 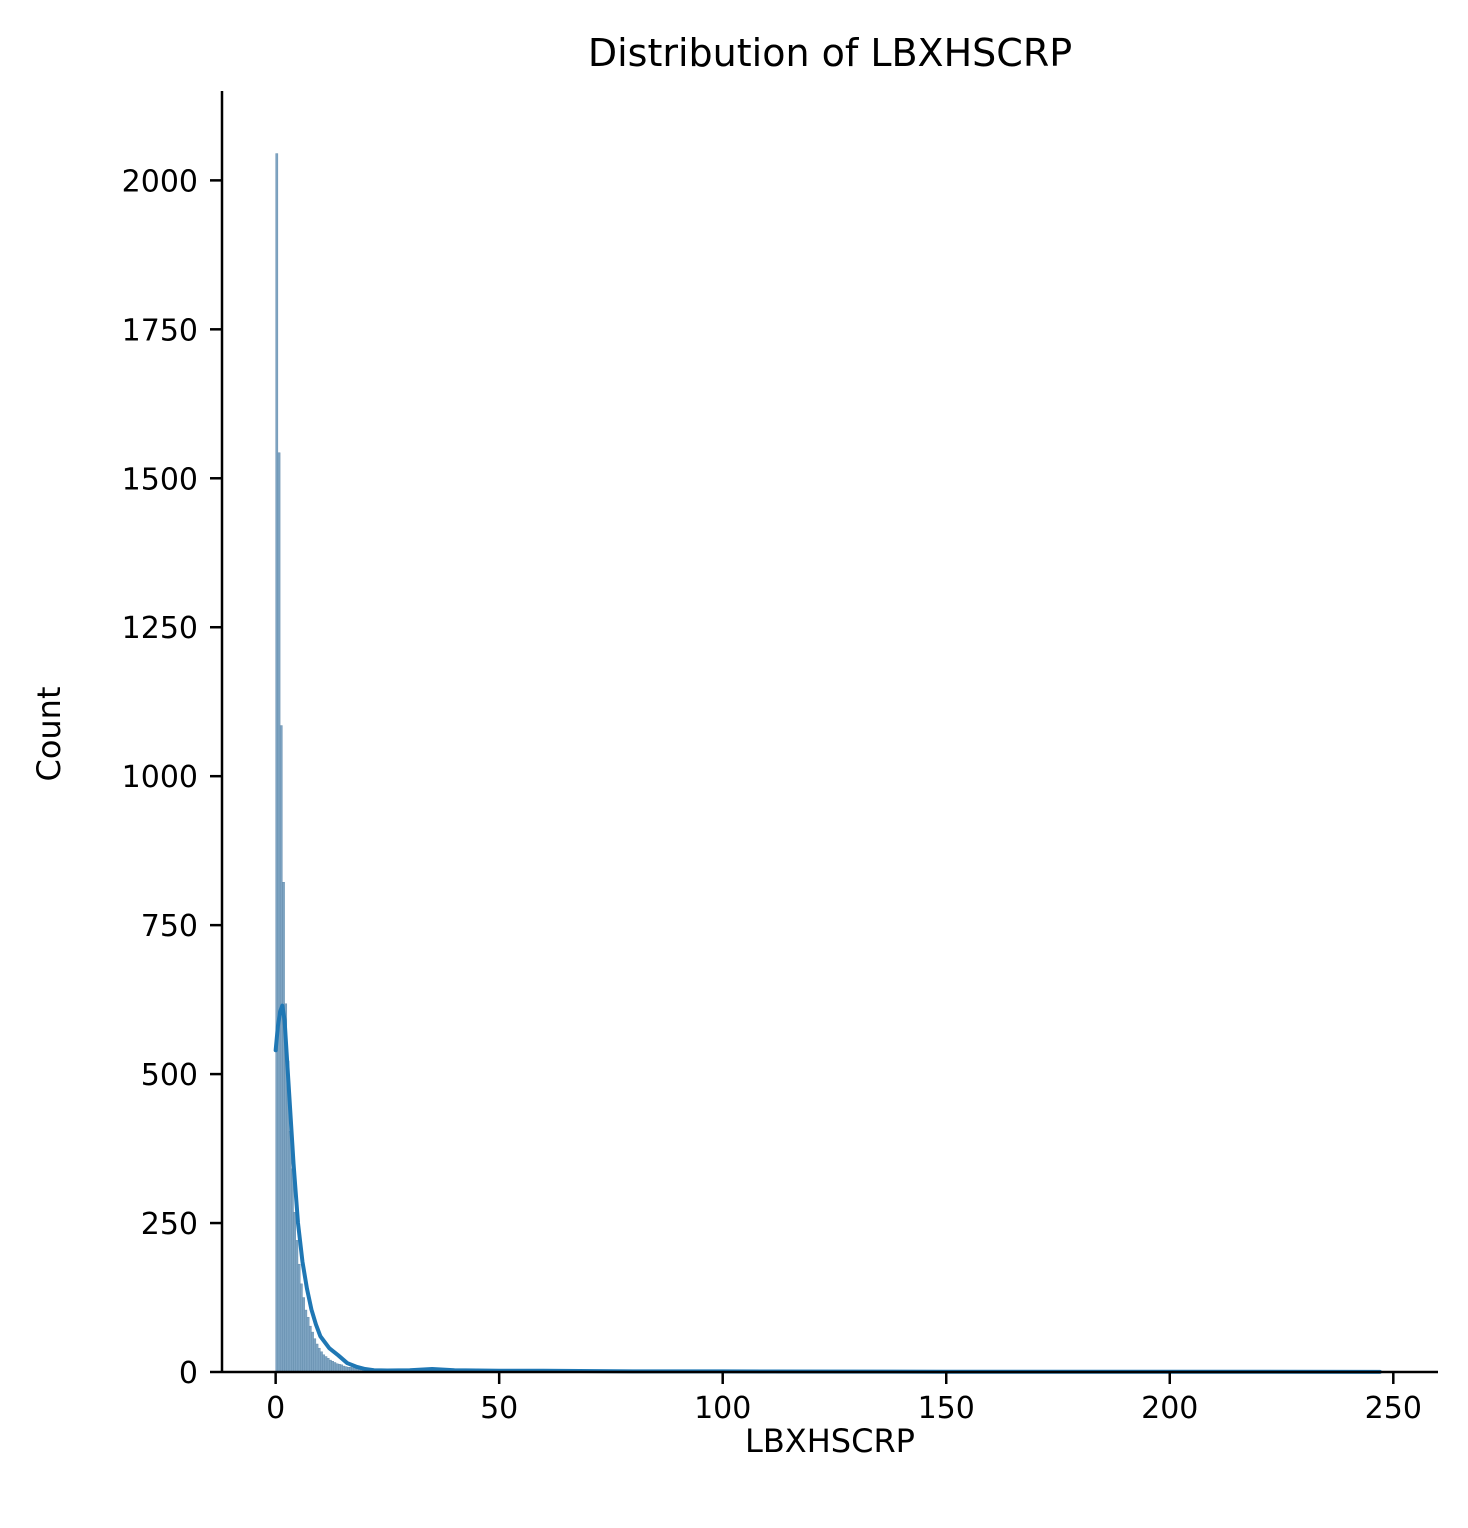 I want to click on y-tick-label: 500, so click(x=169, y=1075).